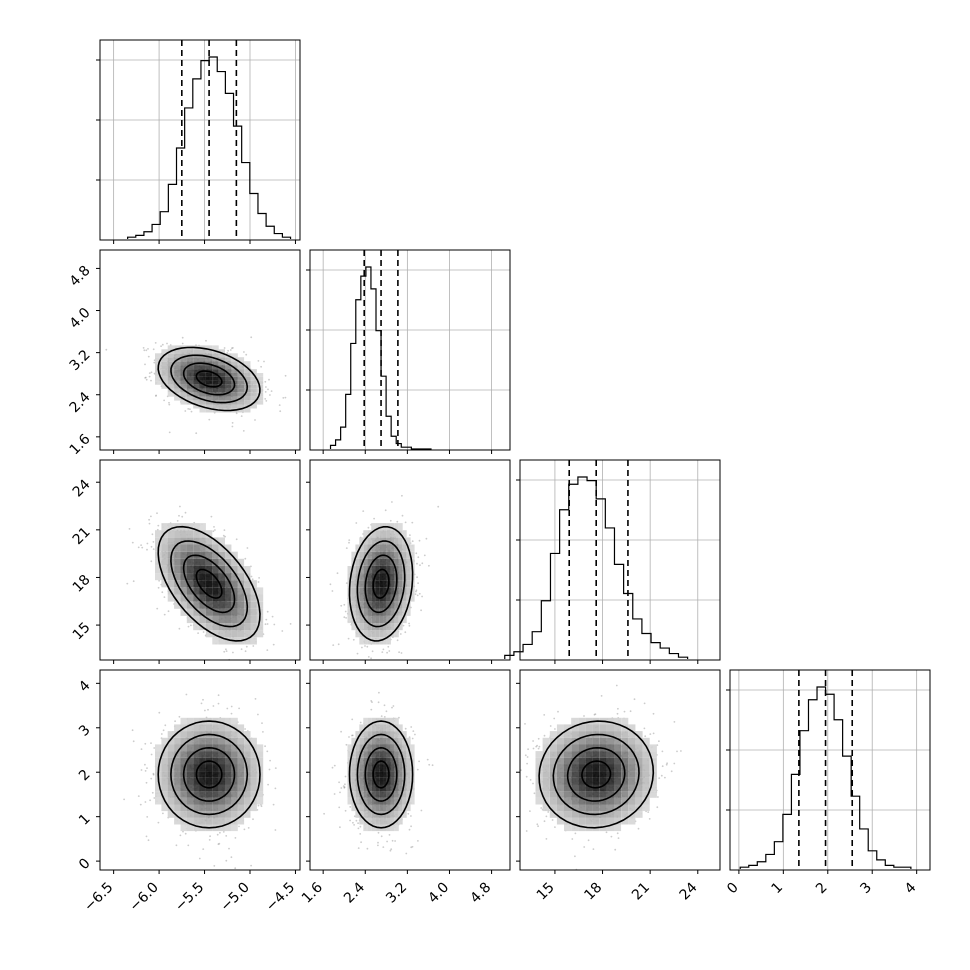  What do you see at coordinates (825, 777) in the screenshot?
I see `histogram-step` at bounding box center [825, 777].